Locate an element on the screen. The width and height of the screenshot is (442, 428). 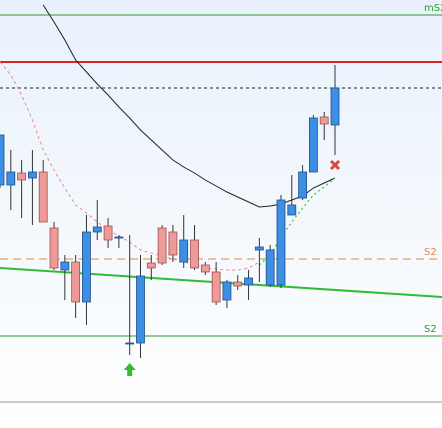
projection-line is located at coordinates (297, 221).